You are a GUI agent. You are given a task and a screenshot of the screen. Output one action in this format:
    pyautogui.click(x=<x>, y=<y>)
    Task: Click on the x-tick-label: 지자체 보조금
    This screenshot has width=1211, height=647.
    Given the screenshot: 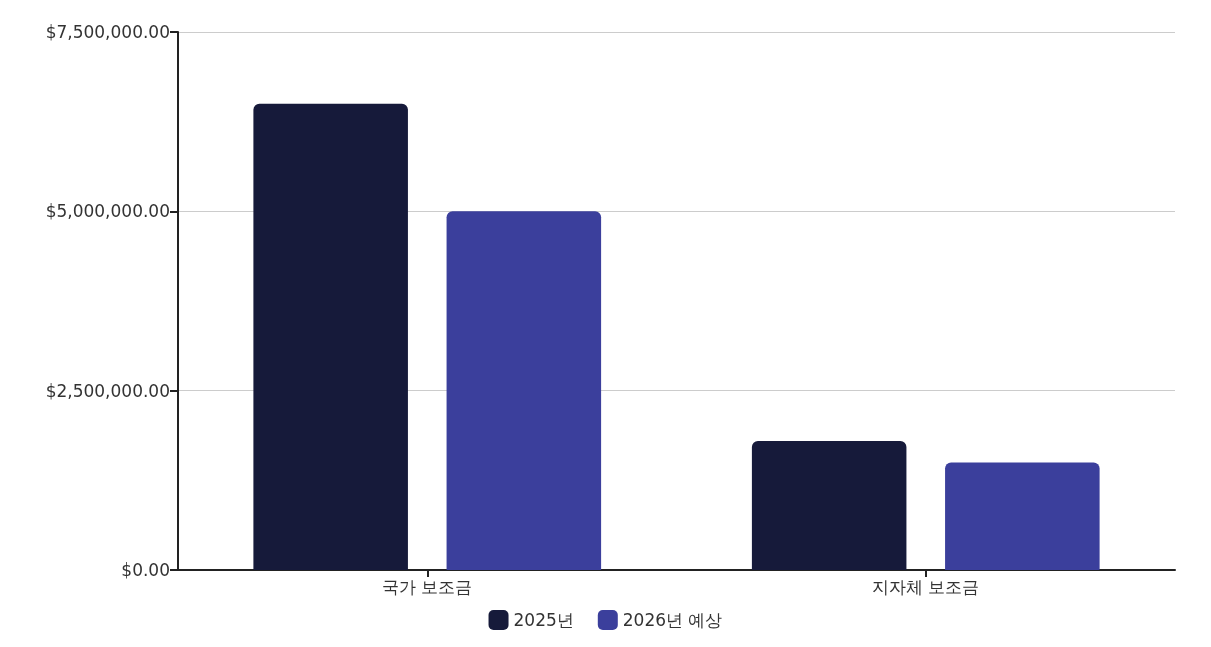 What is the action you would take?
    pyautogui.click(x=926, y=586)
    